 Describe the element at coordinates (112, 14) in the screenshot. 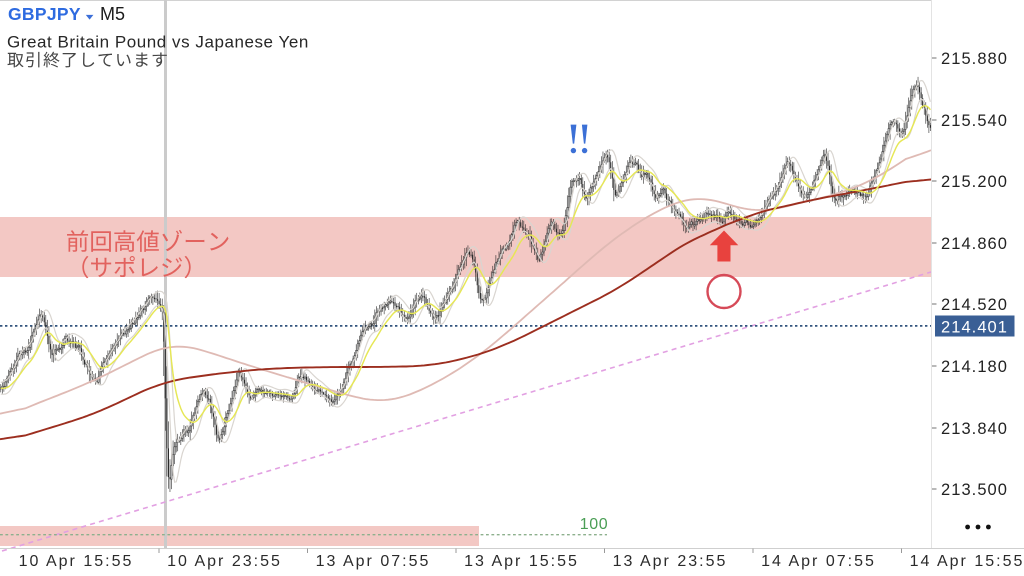

I see `svg-text: M5` at that location.